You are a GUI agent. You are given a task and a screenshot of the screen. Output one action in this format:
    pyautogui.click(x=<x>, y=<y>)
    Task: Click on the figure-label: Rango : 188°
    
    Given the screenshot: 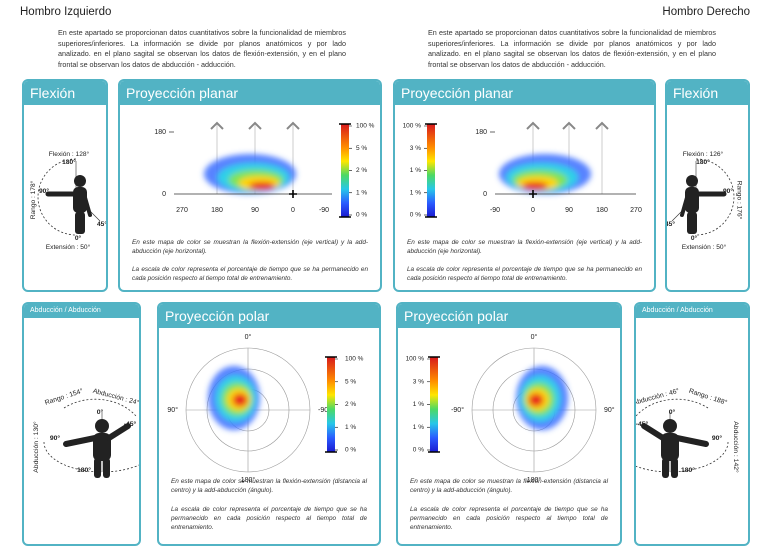 What is the action you would take?
    pyautogui.click(x=708, y=397)
    